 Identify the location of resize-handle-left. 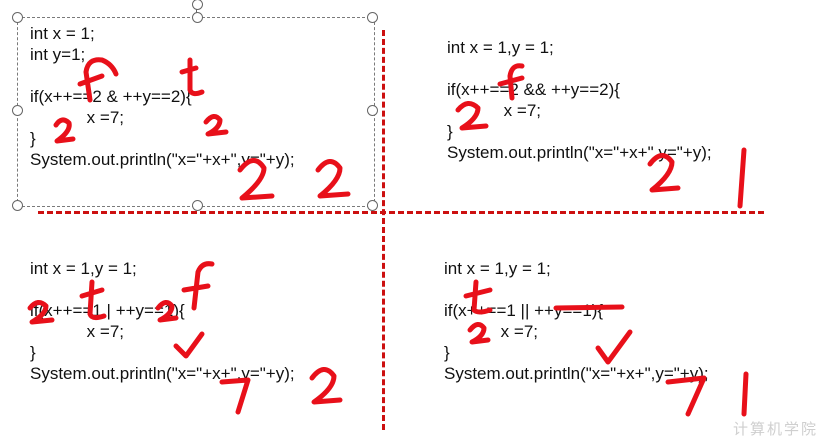
(17, 110).